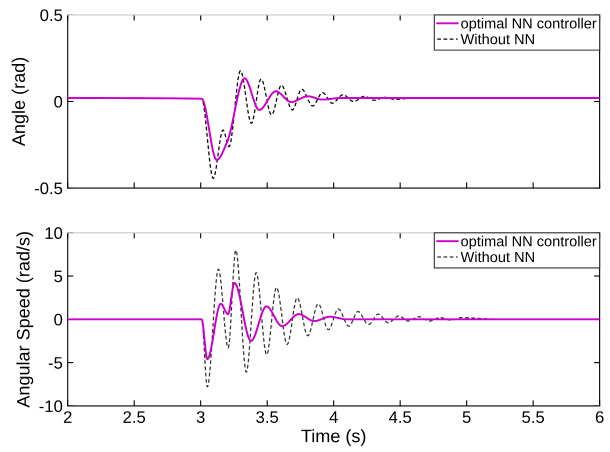  What do you see at coordinates (25, 320) in the screenshot?
I see `y-axis-title: Angular Speed (rad/s)` at bounding box center [25, 320].